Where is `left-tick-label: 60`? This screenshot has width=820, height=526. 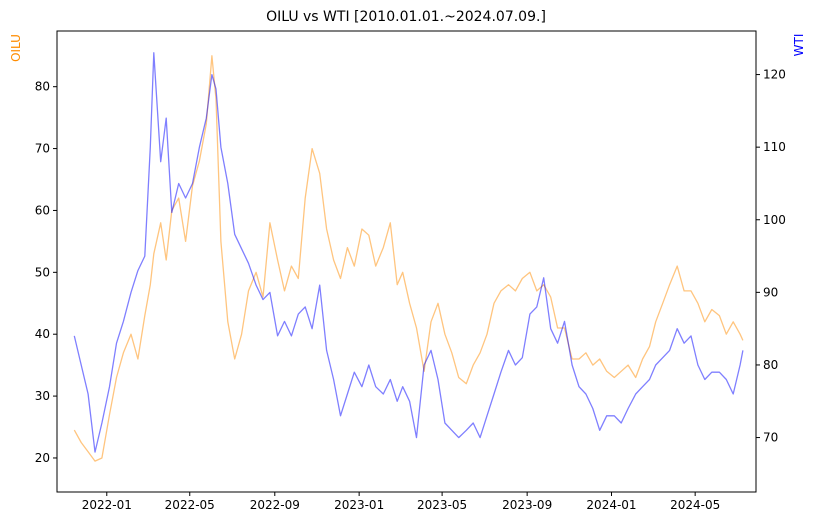
left-tick-label: 60 is located at coordinates (42, 210).